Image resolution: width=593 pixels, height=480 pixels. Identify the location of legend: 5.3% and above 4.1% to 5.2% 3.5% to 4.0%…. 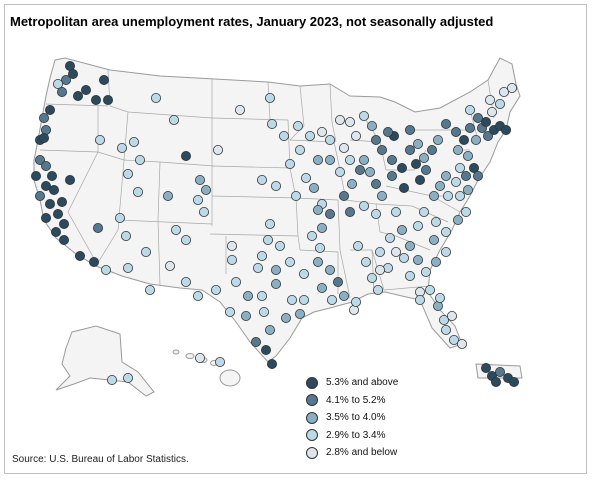
(352, 418).